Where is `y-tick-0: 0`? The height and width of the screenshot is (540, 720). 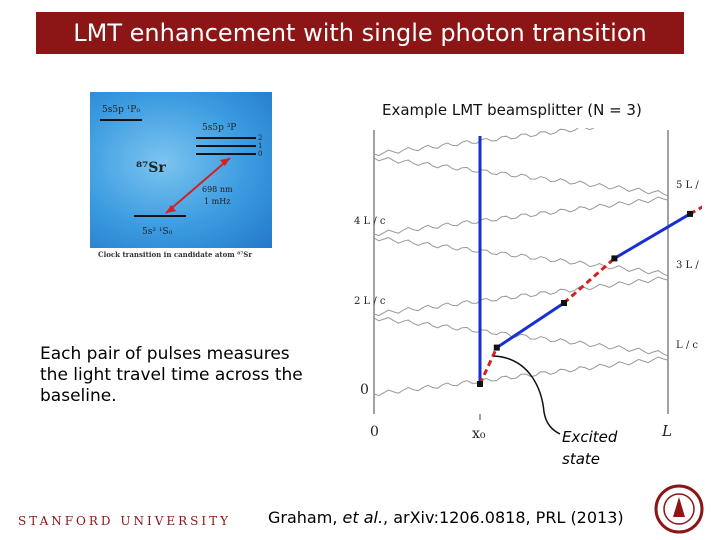 y-tick-0: 0 is located at coordinates (364, 390).